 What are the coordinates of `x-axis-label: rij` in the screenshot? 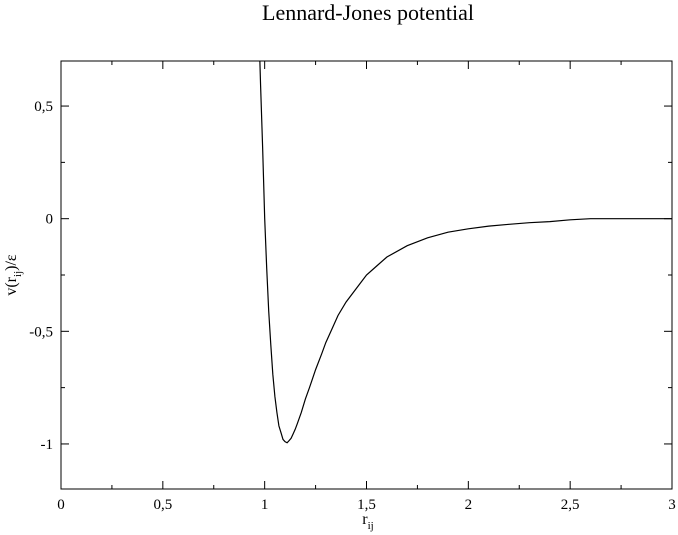 It's located at (367, 521).